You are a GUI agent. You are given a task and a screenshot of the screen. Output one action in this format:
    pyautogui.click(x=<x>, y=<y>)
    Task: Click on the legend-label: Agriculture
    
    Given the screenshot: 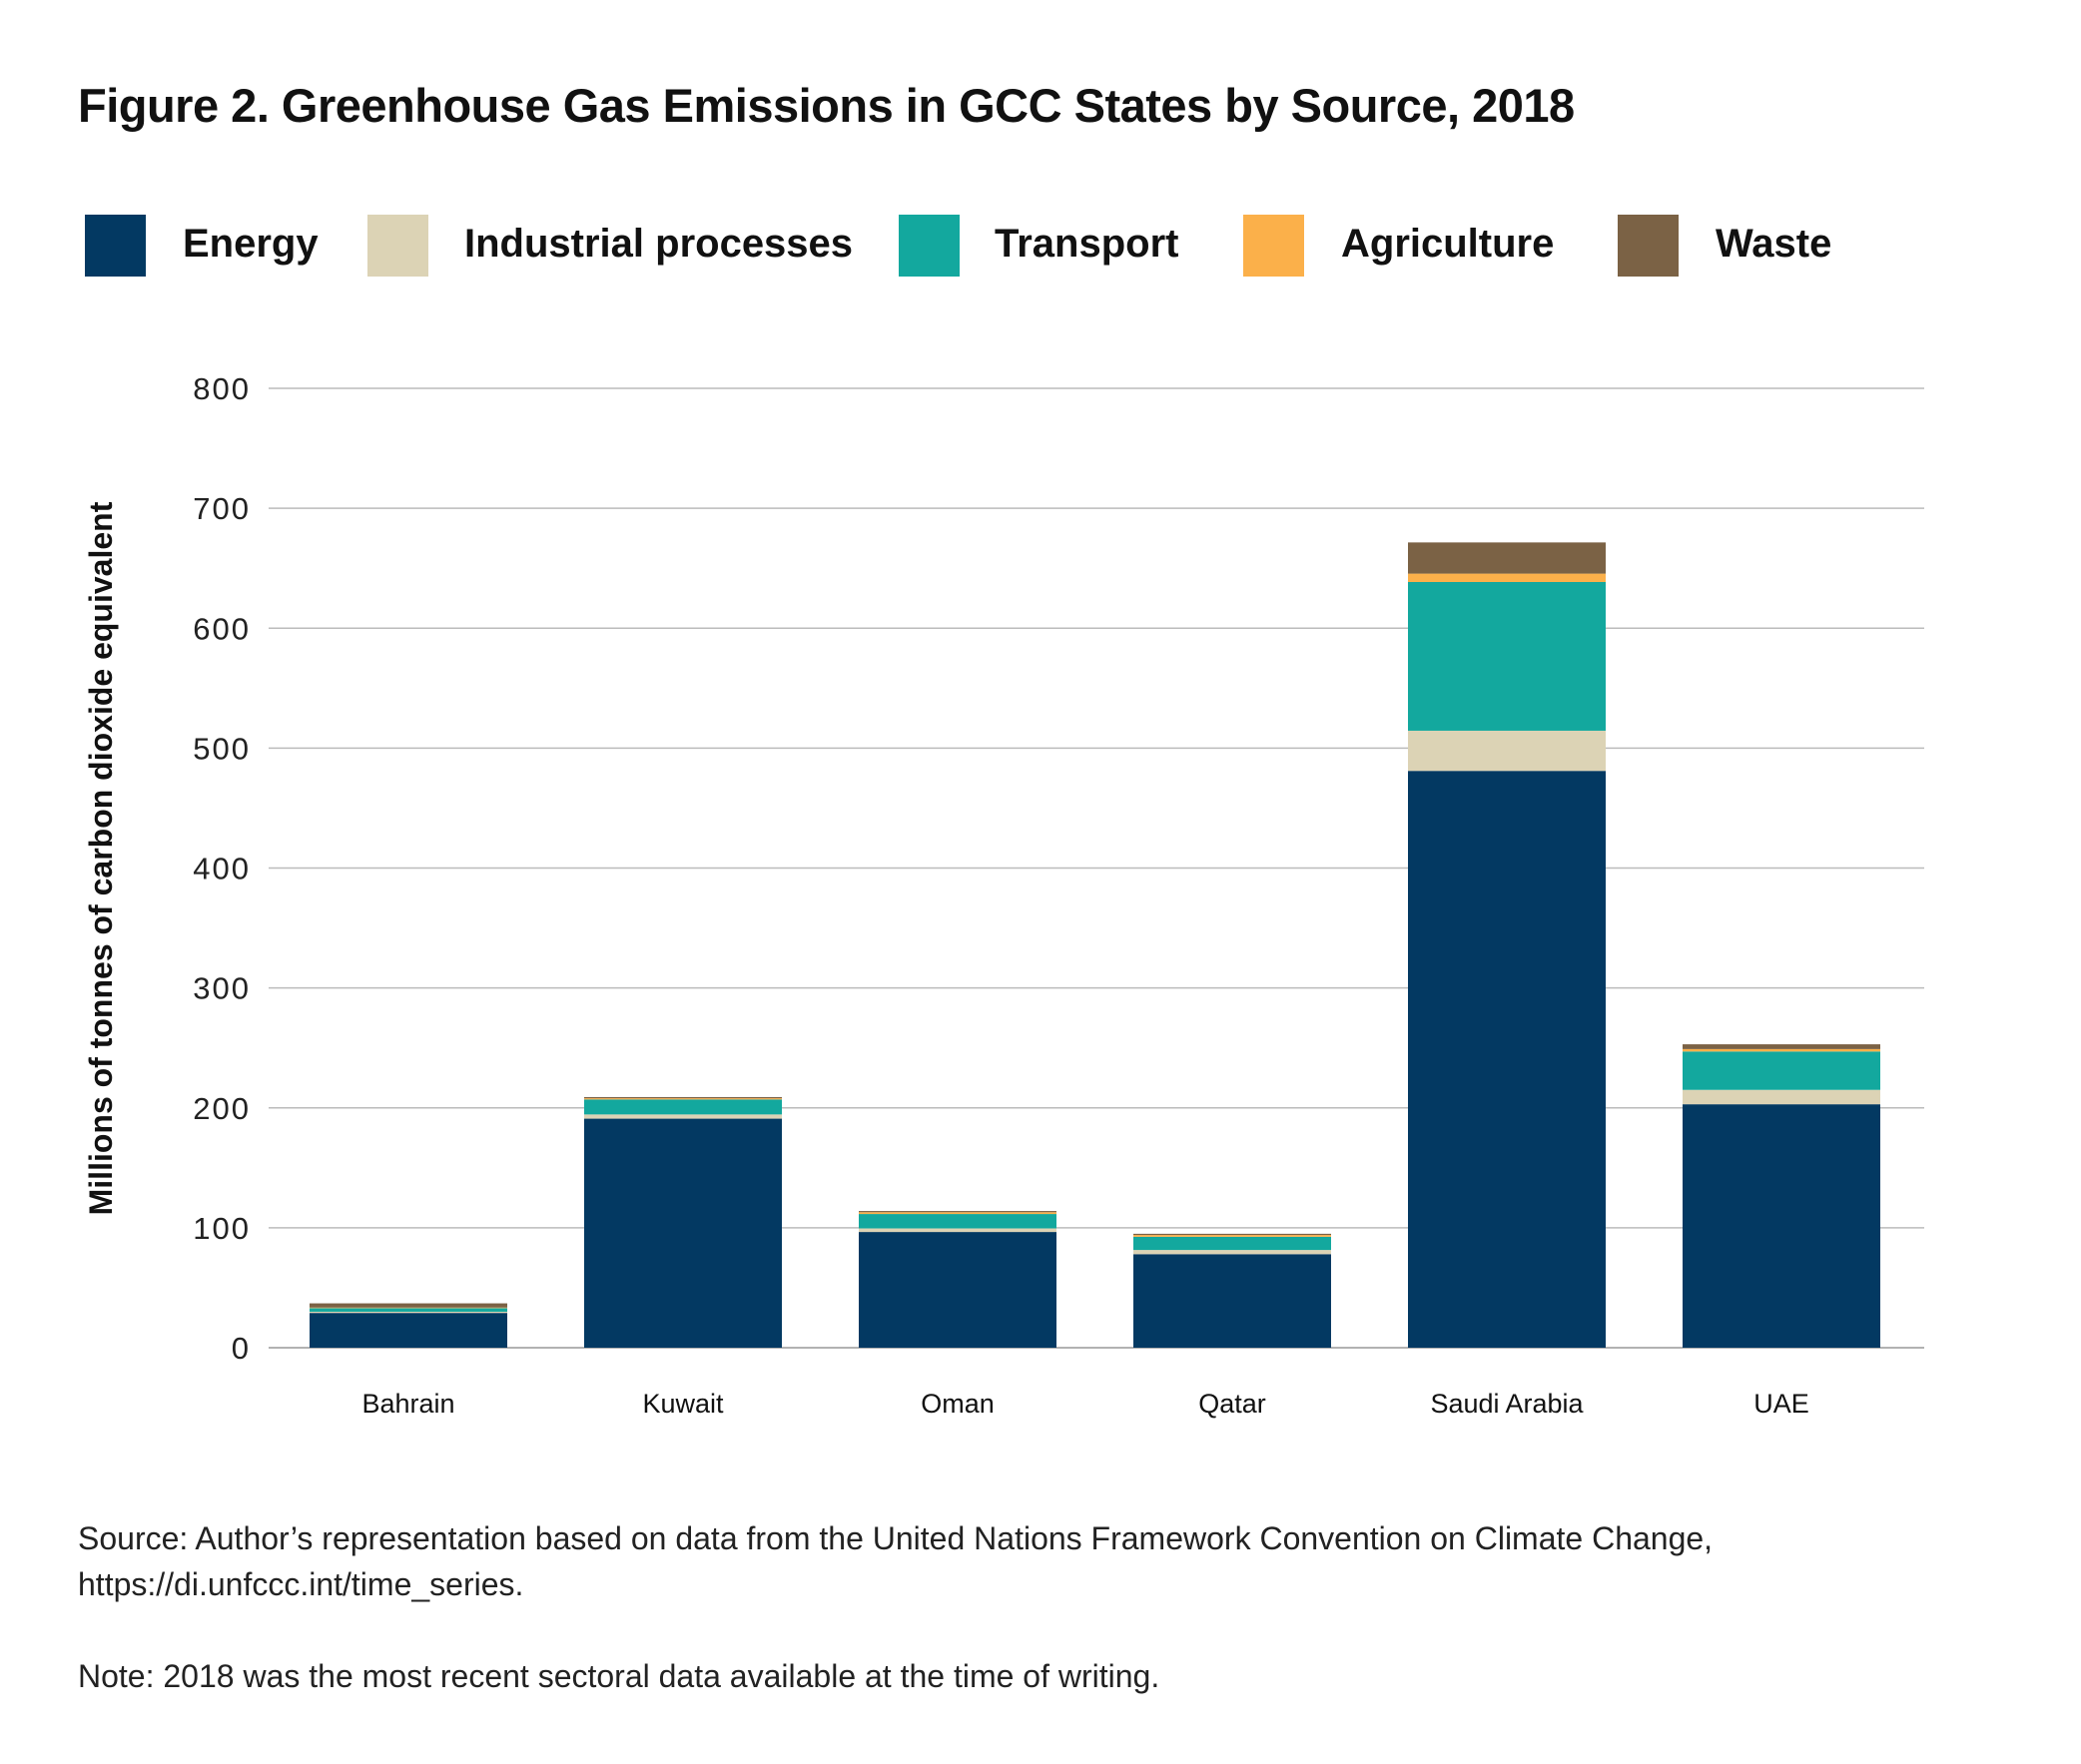 What is the action you would take?
    pyautogui.click(x=1448, y=244)
    